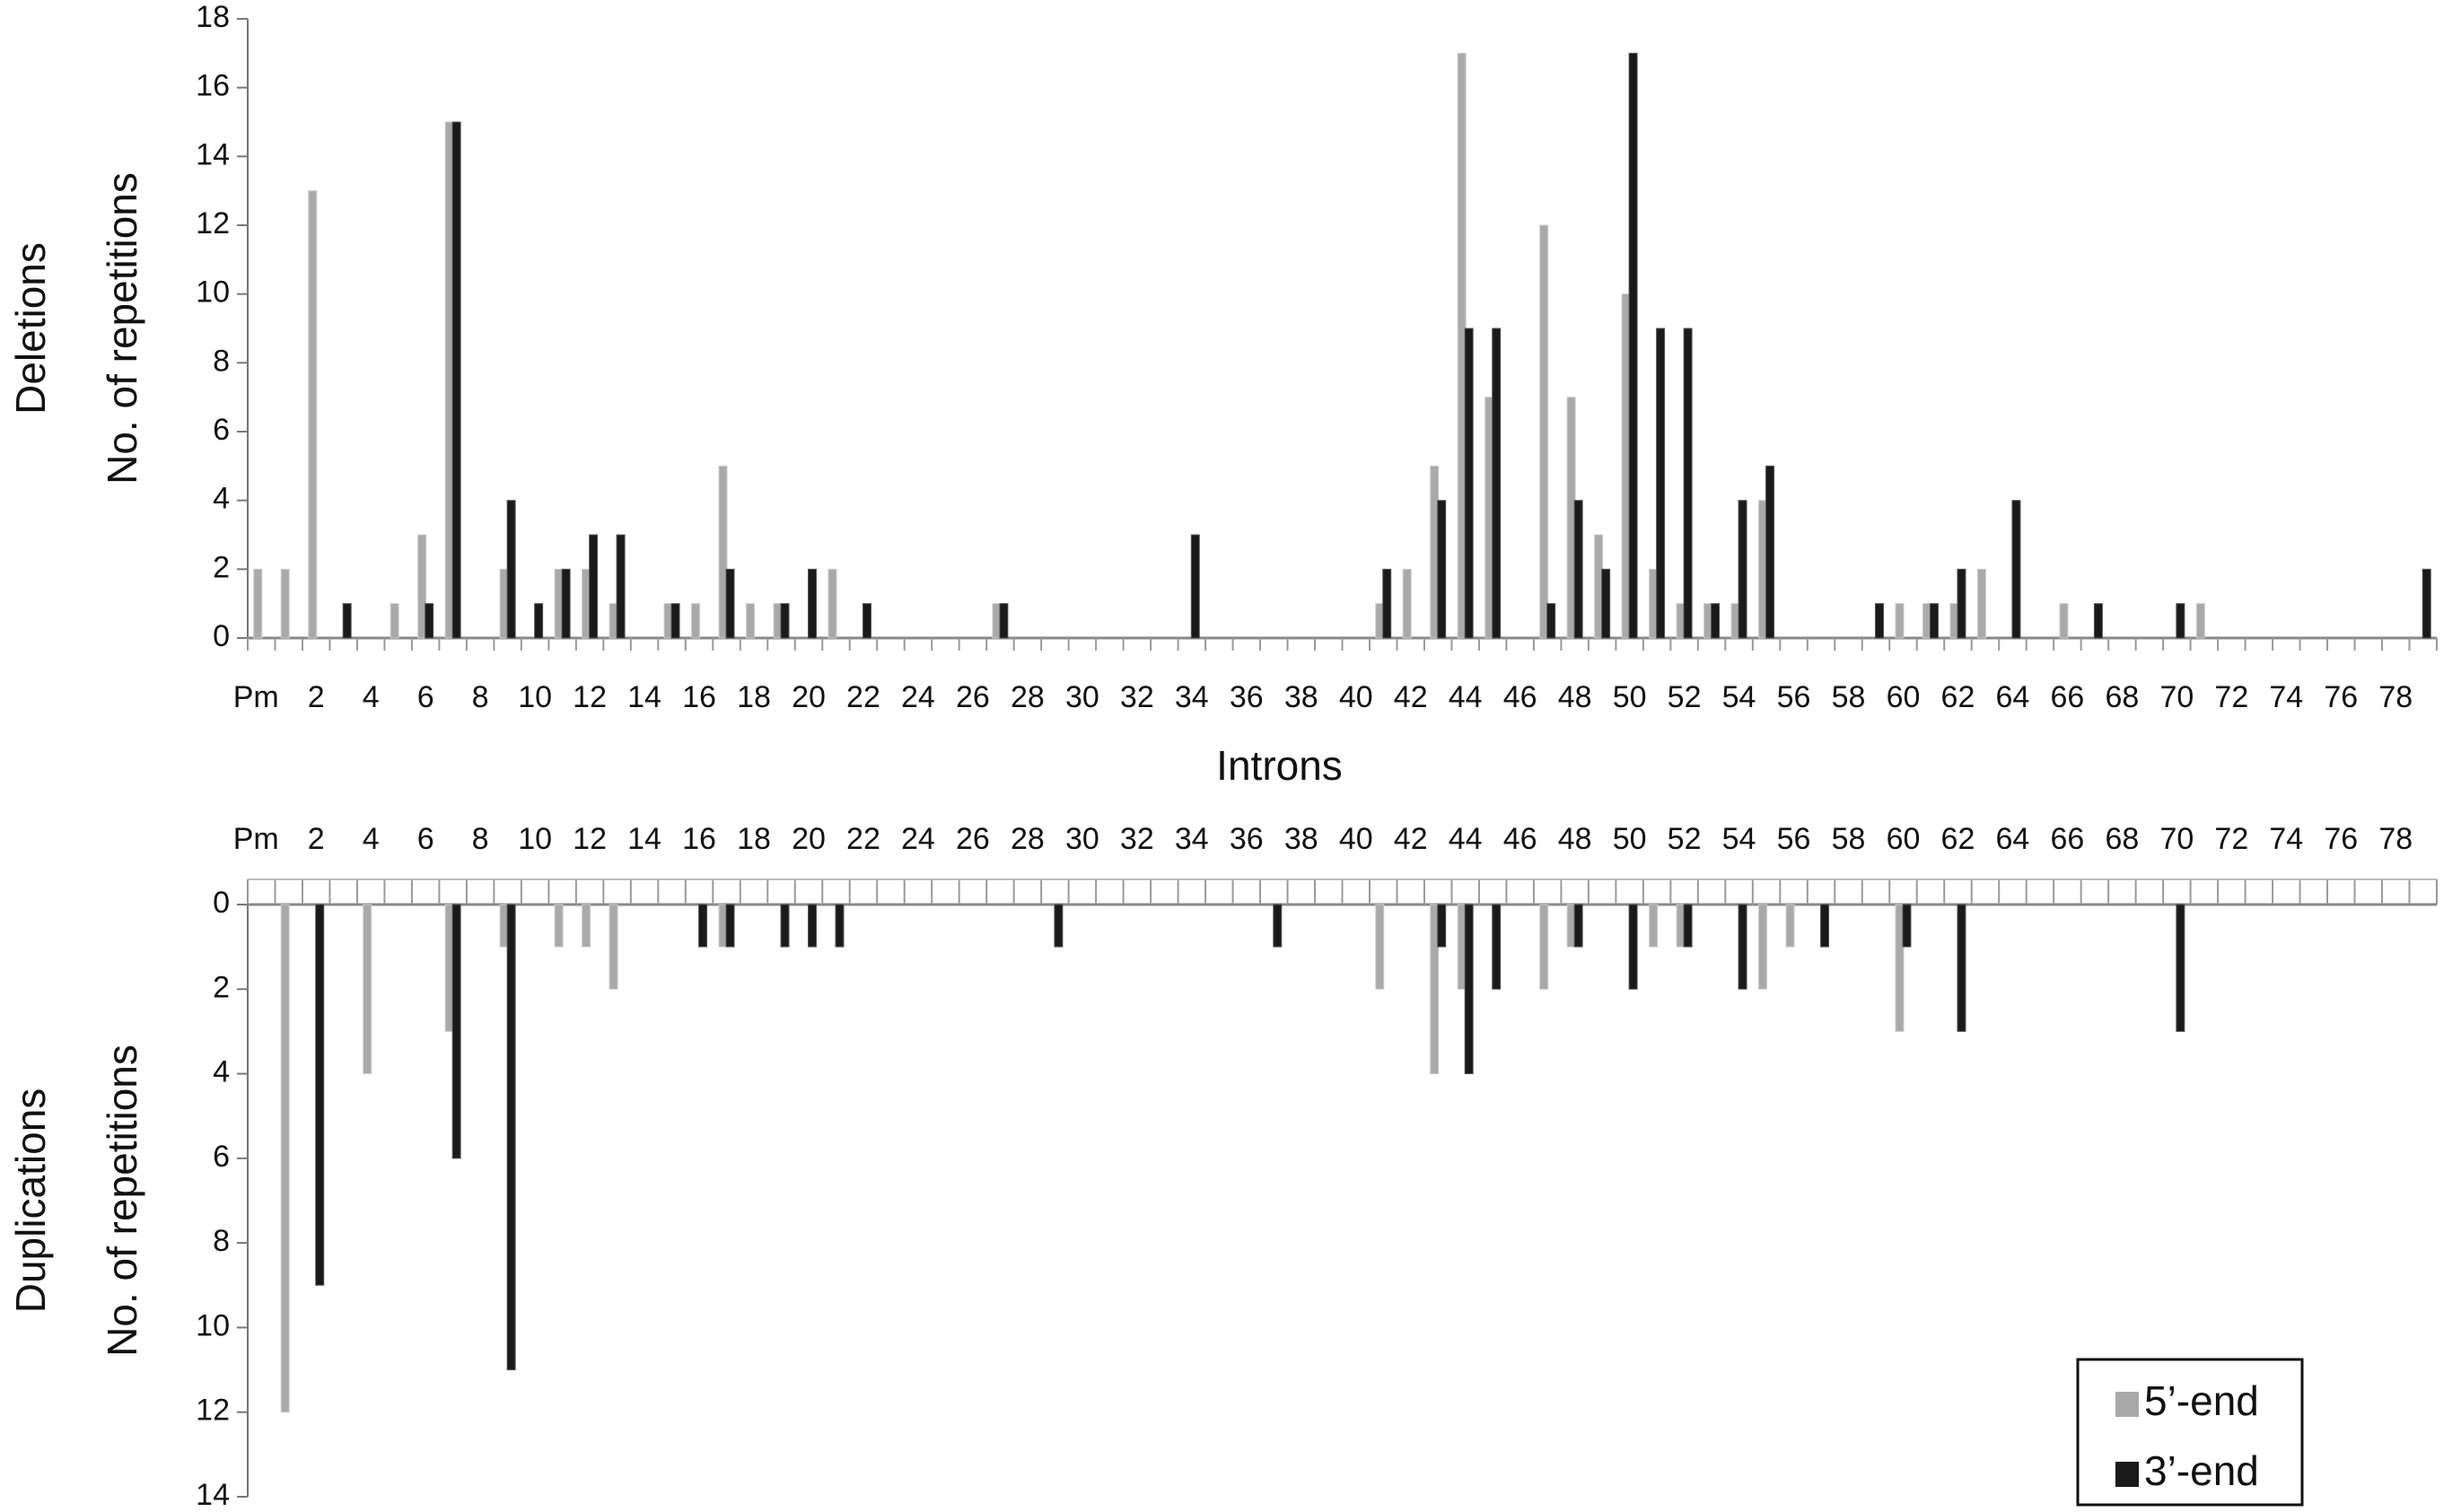 This screenshot has width=2461, height=1512. What do you see at coordinates (1630, 697) in the screenshot?
I see `x-tick-label: 50` at bounding box center [1630, 697].